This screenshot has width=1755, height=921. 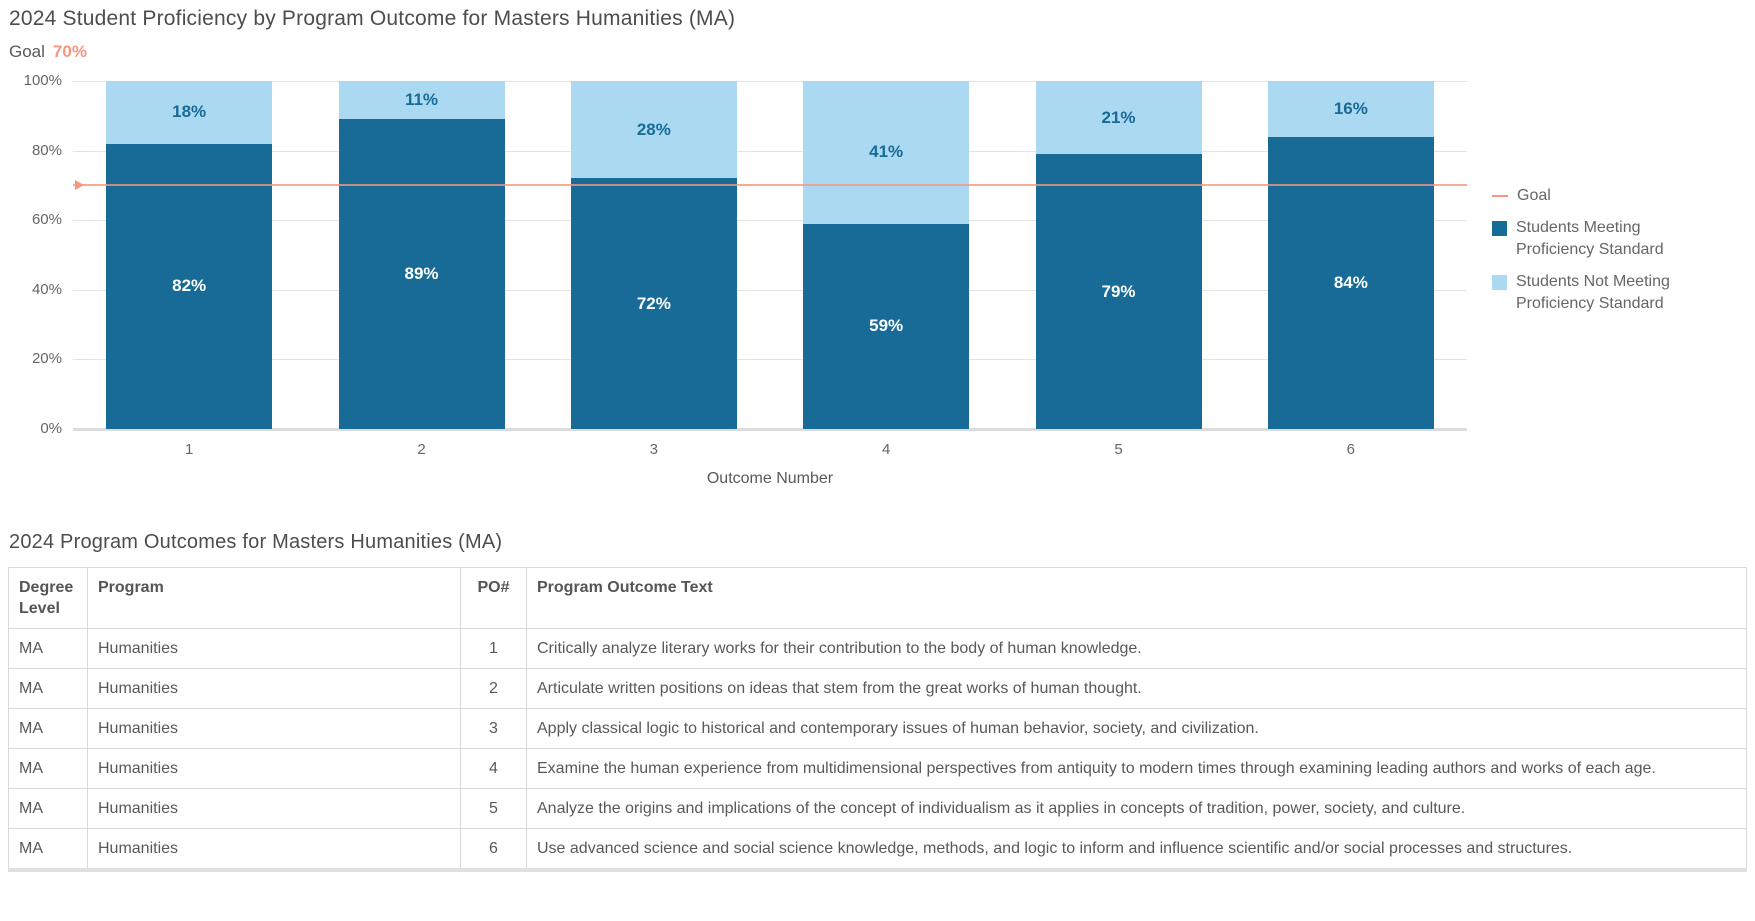 I want to click on meeting-value-label-4: 59%, so click(x=886, y=326).